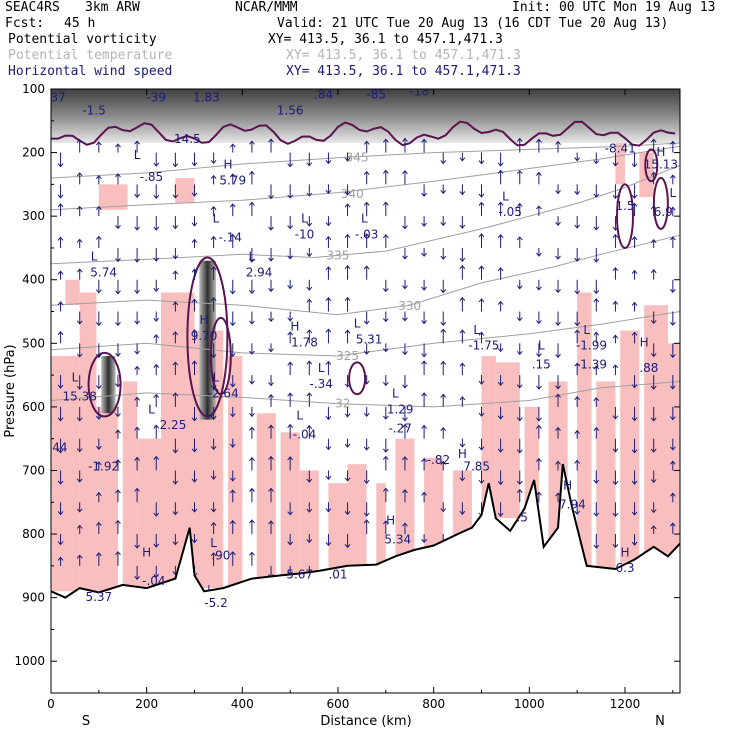  I want to click on x-axis-label: Distance (km), so click(365, 721).